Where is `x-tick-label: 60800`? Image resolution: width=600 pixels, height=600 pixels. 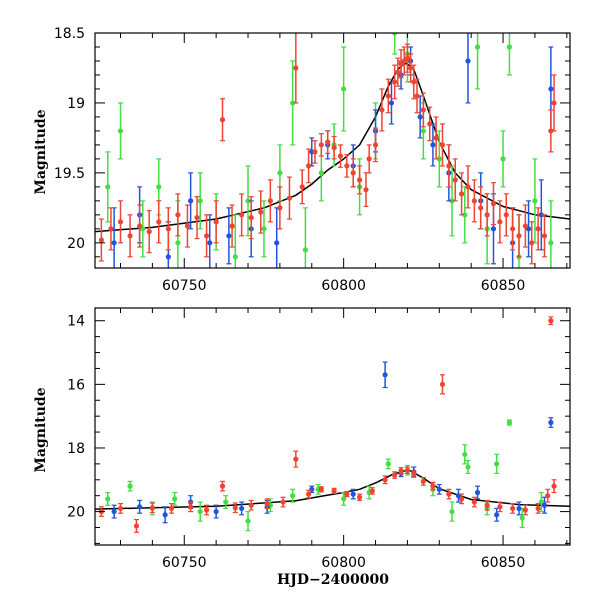 x-tick-label: 60800 is located at coordinates (343, 563).